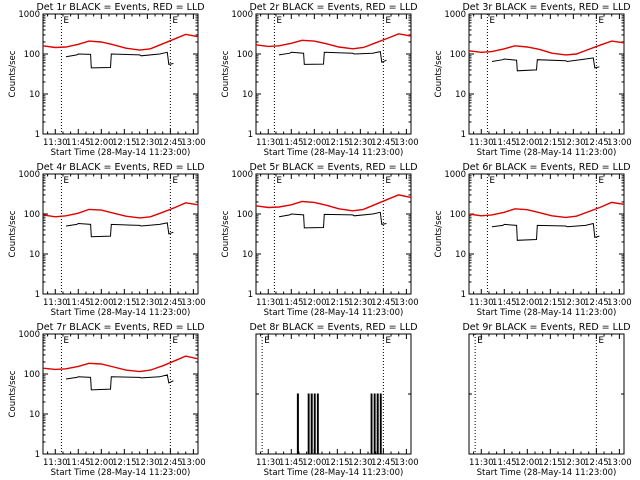 The image size is (640, 480). What do you see at coordinates (333, 327) in the screenshot?
I see `panel-title: Det 8r BLACK = Events, RED = LLD` at bounding box center [333, 327].